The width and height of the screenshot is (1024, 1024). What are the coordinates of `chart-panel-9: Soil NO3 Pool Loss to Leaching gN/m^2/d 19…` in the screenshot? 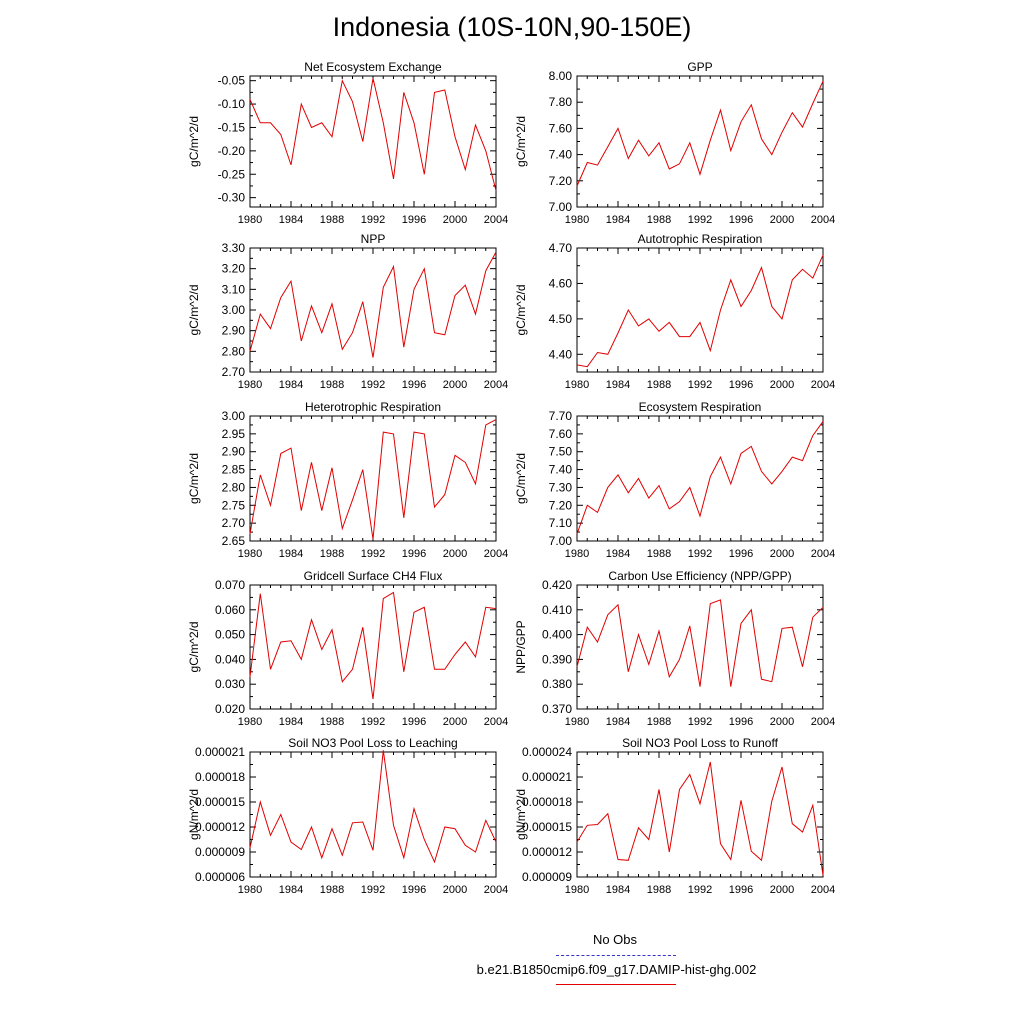 It's located at (347, 816).